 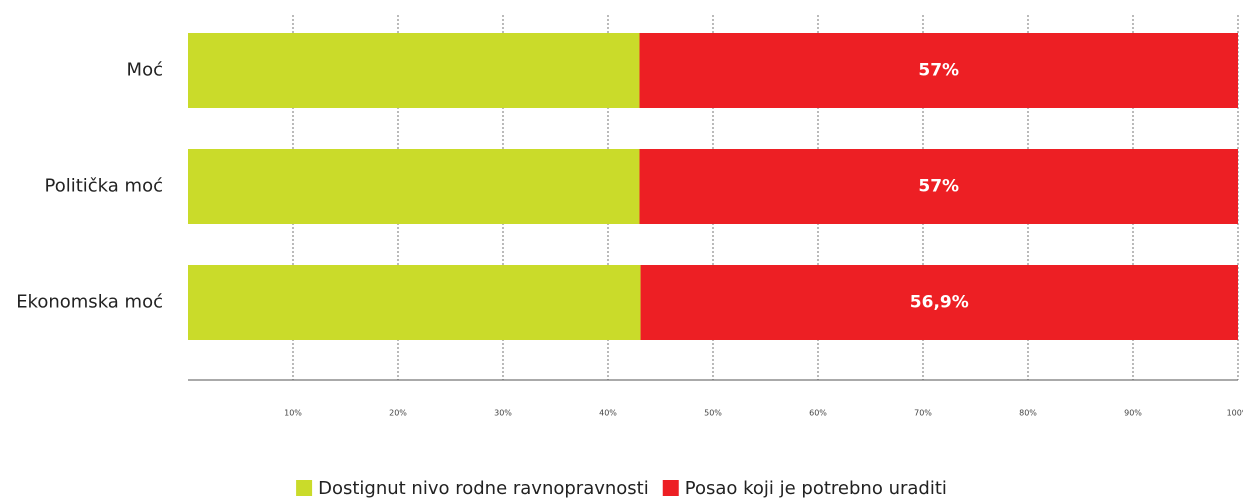 I want to click on x-tick-label: 10%, so click(x=293, y=413).